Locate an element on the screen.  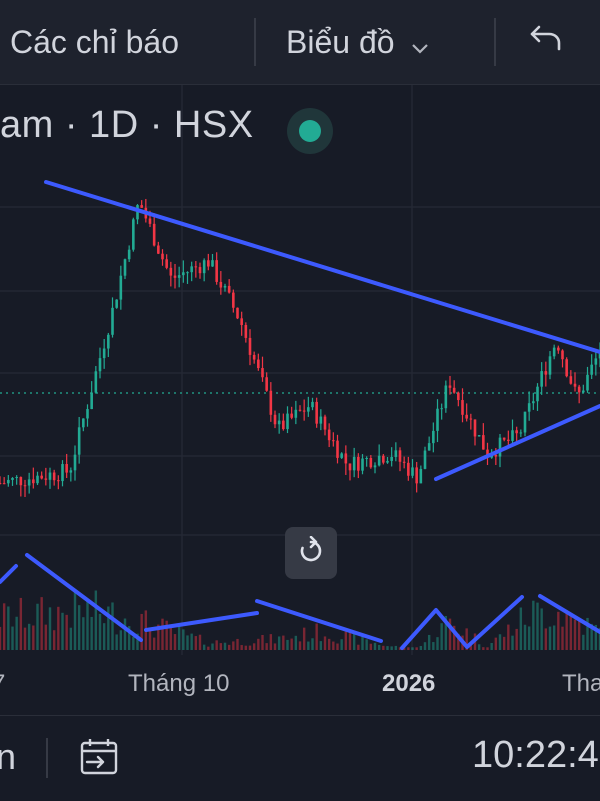
status-dot is located at coordinates (310, 131).